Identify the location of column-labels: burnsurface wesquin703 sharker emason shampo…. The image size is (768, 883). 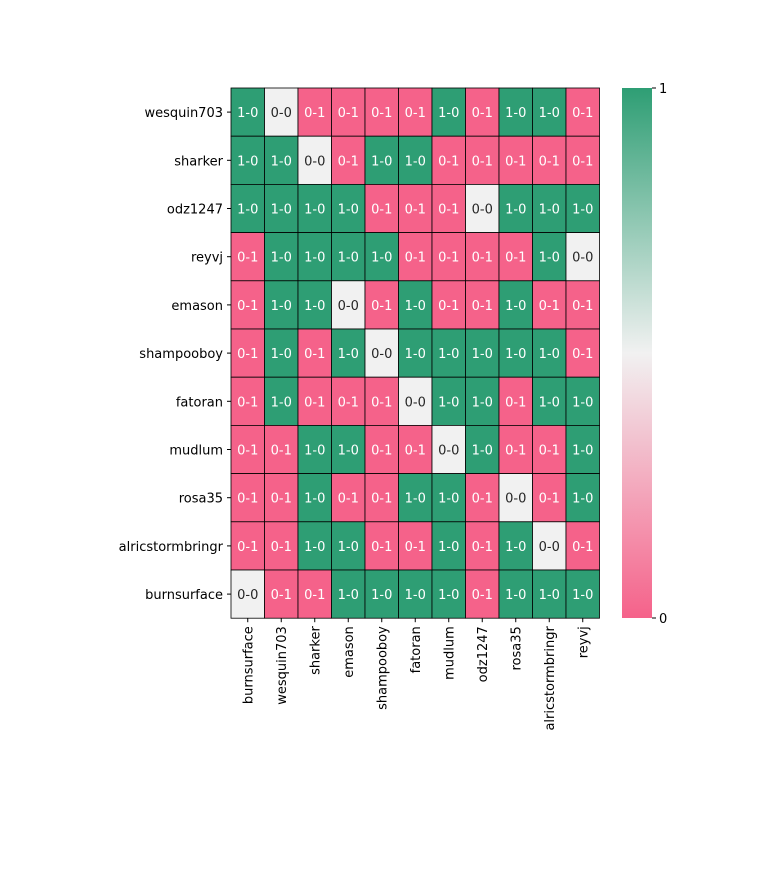
(417, 674).